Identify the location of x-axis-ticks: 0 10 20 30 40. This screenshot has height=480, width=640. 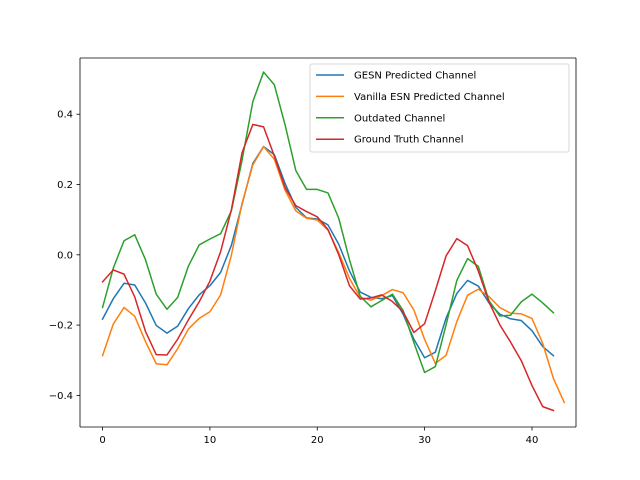
(318, 436).